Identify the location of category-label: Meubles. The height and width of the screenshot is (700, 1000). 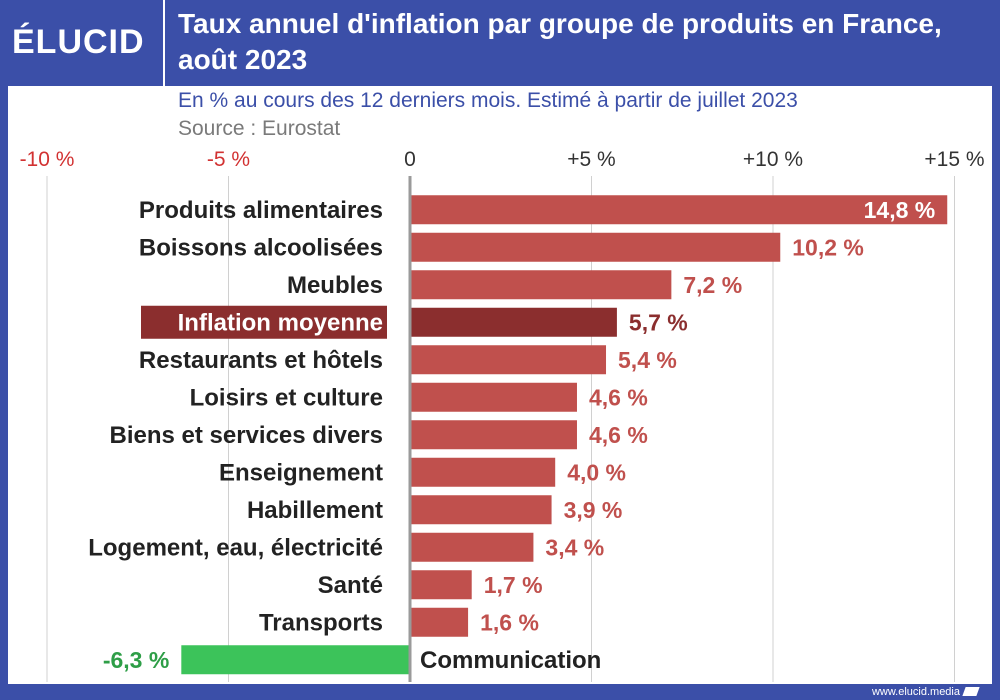
(335, 285).